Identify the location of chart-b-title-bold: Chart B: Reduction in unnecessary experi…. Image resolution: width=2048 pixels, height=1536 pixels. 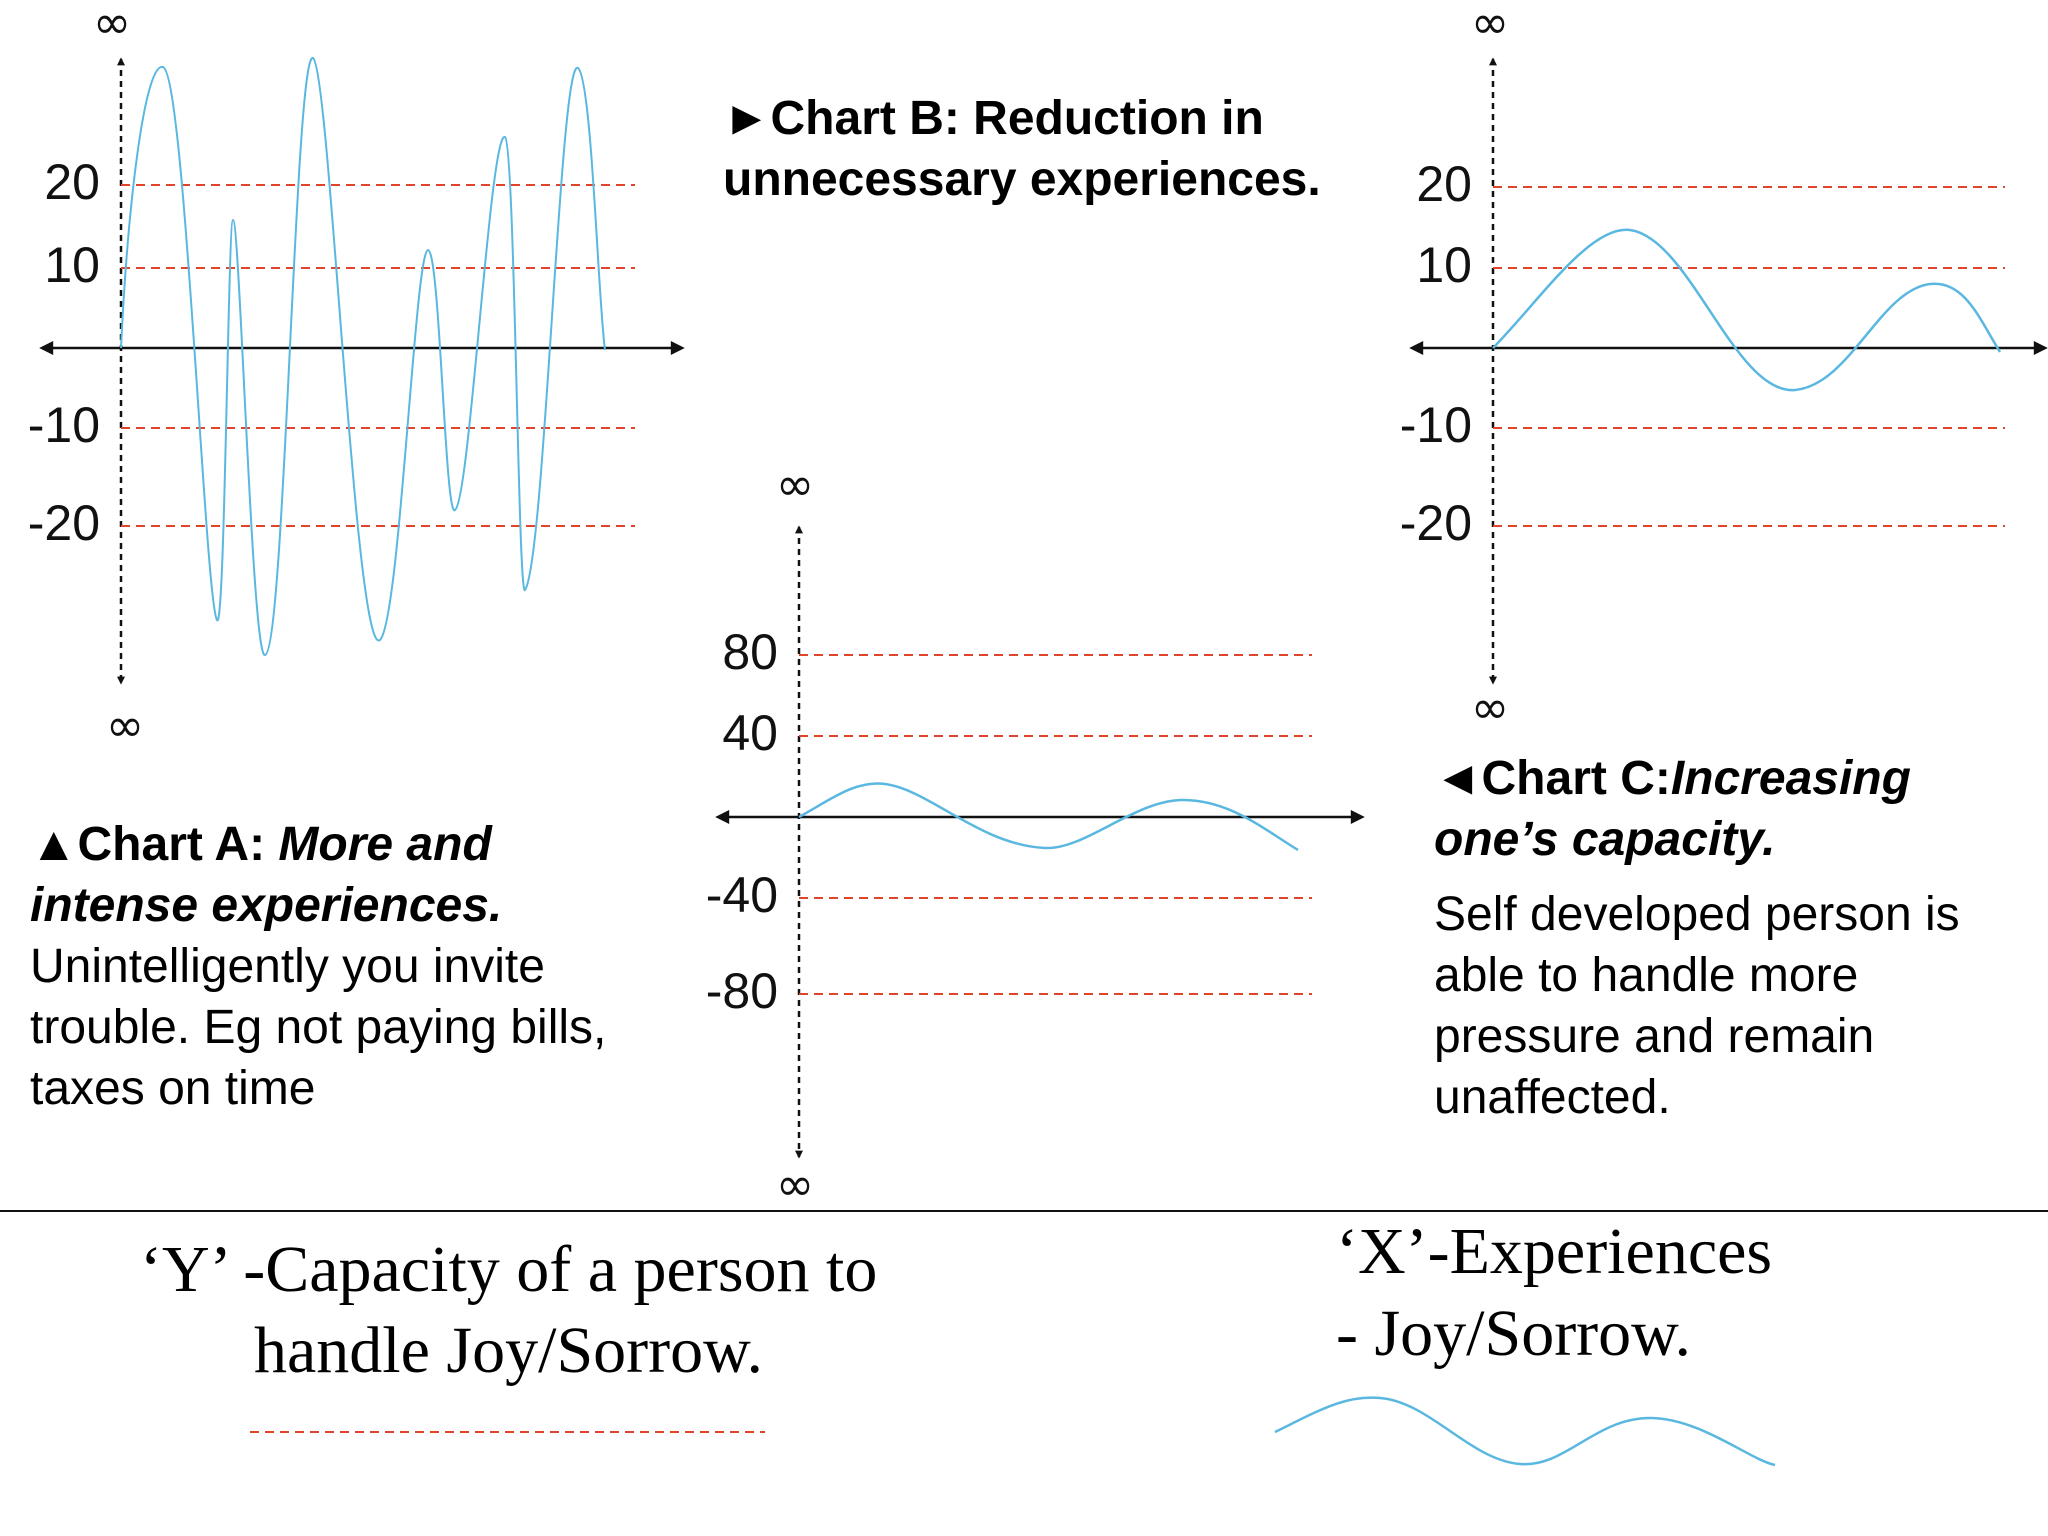
(1022, 149).